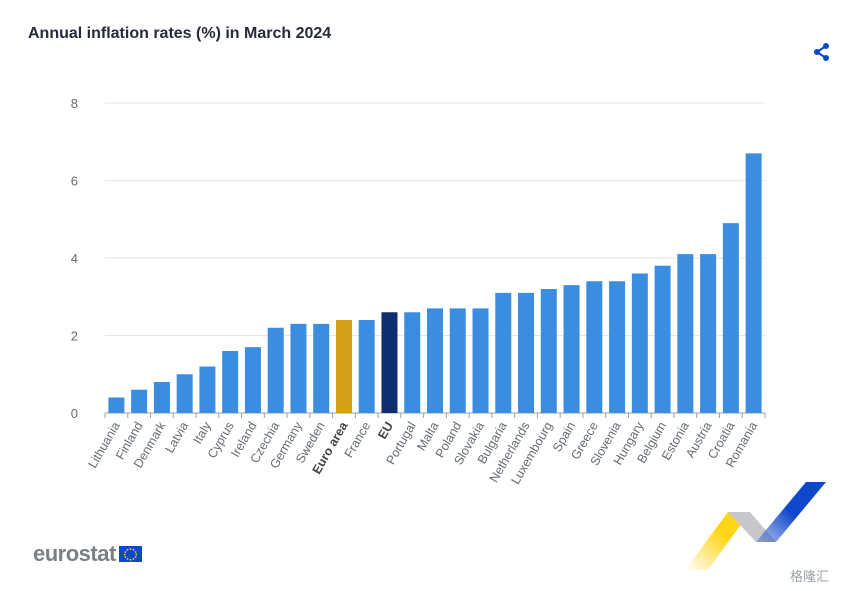 Image resolution: width=865 pixels, height=591 pixels. What do you see at coordinates (130, 554) in the screenshot?
I see `eu-flag-icon` at bounding box center [130, 554].